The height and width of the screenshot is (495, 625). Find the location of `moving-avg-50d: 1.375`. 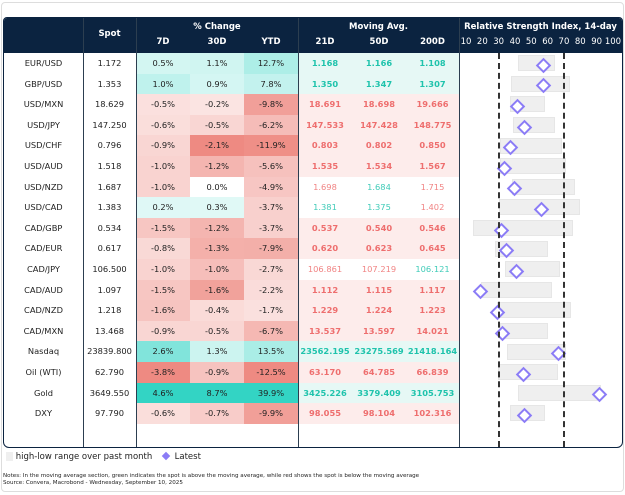

moving-avg-50d: 1.375 is located at coordinates (379, 207).